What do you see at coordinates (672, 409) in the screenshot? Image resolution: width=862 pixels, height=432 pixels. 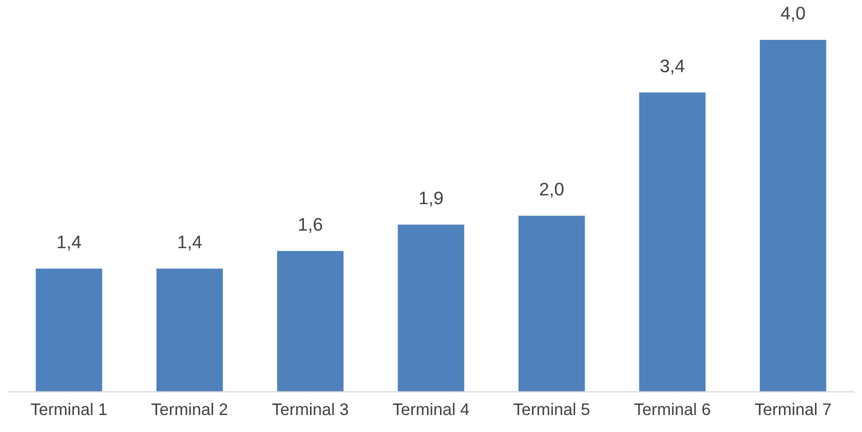 I see `x-tick-label: Terminal 6` at bounding box center [672, 409].